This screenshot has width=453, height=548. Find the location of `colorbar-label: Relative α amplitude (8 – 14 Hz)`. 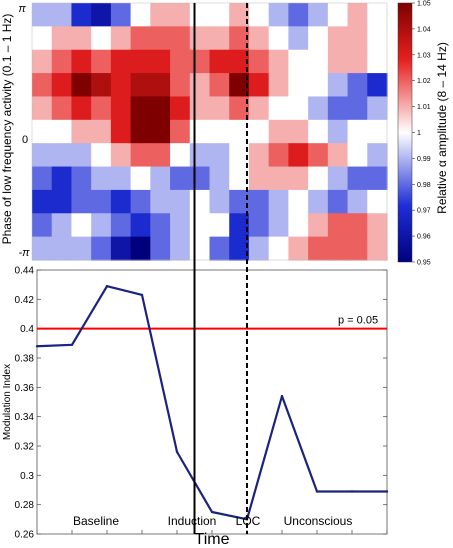

colorbar-label: Relative α amplitude (8 – 14 Hz) is located at coordinates (442, 128).